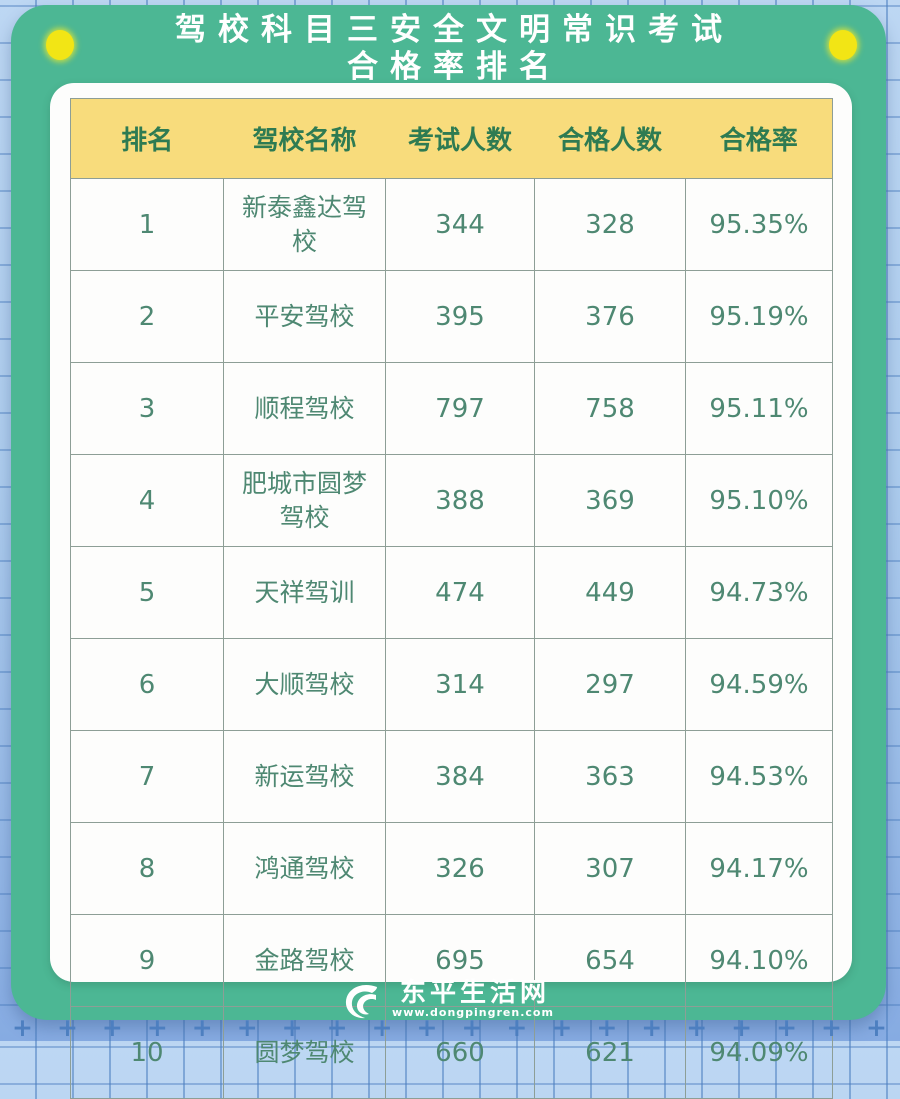 Image resolution: width=900 pixels, height=1099 pixels. Describe the element at coordinates (610, 776) in the screenshot. I see `table-cell: 363` at that location.